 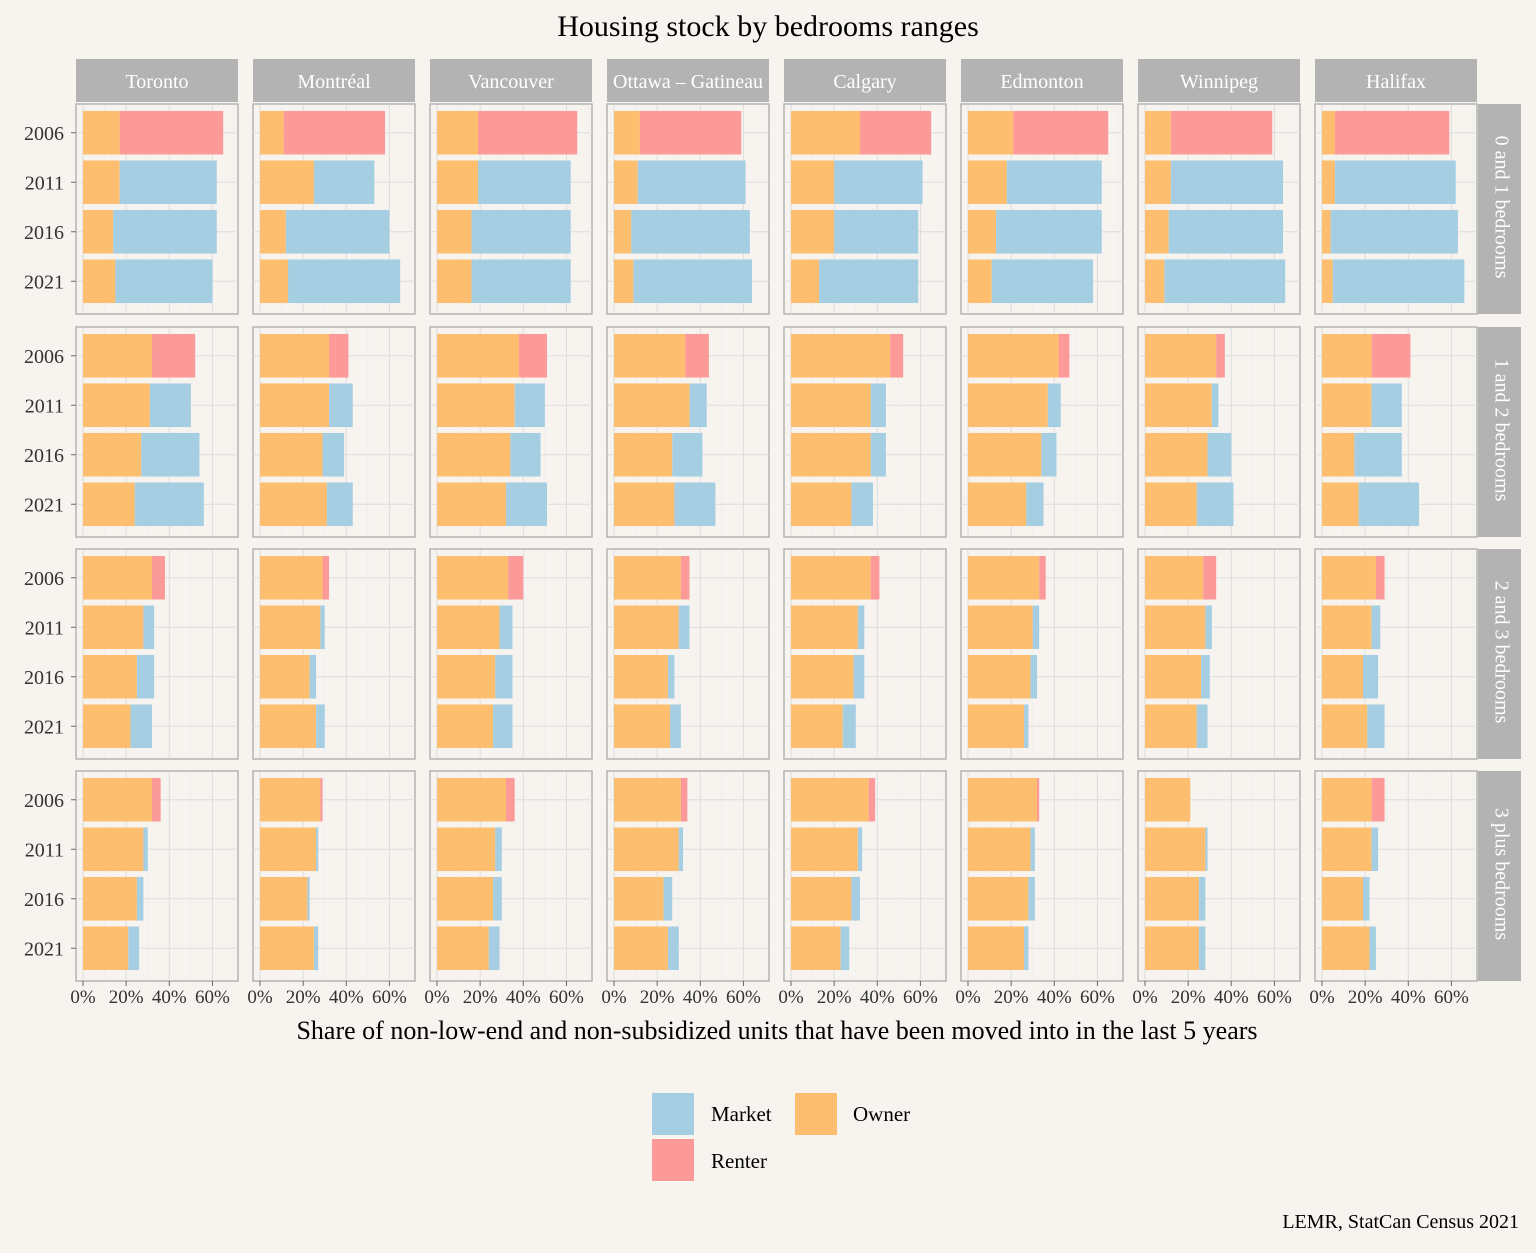 What do you see at coordinates (156, 82) in the screenshot?
I see `facet-strip-label: Toronto` at bounding box center [156, 82].